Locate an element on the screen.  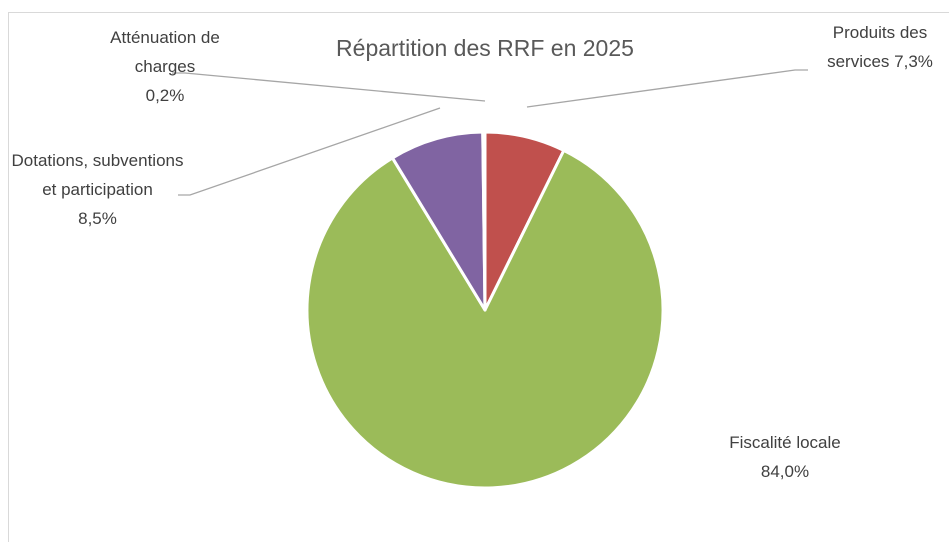
category-label: Produits des services is located at coordinates (877, 47).